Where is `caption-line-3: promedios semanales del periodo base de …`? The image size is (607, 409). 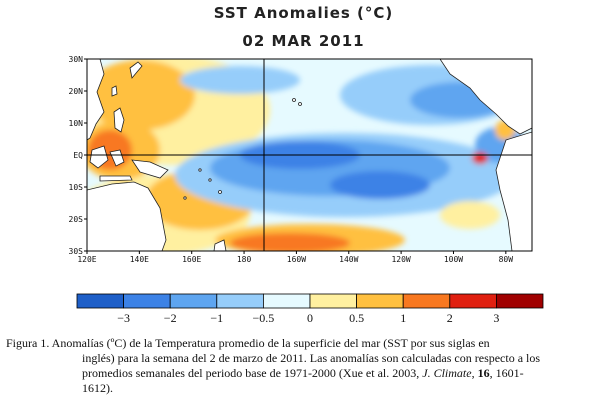
caption-line-3: promedios semanales del periodo base de … is located at coordinates (303, 373).